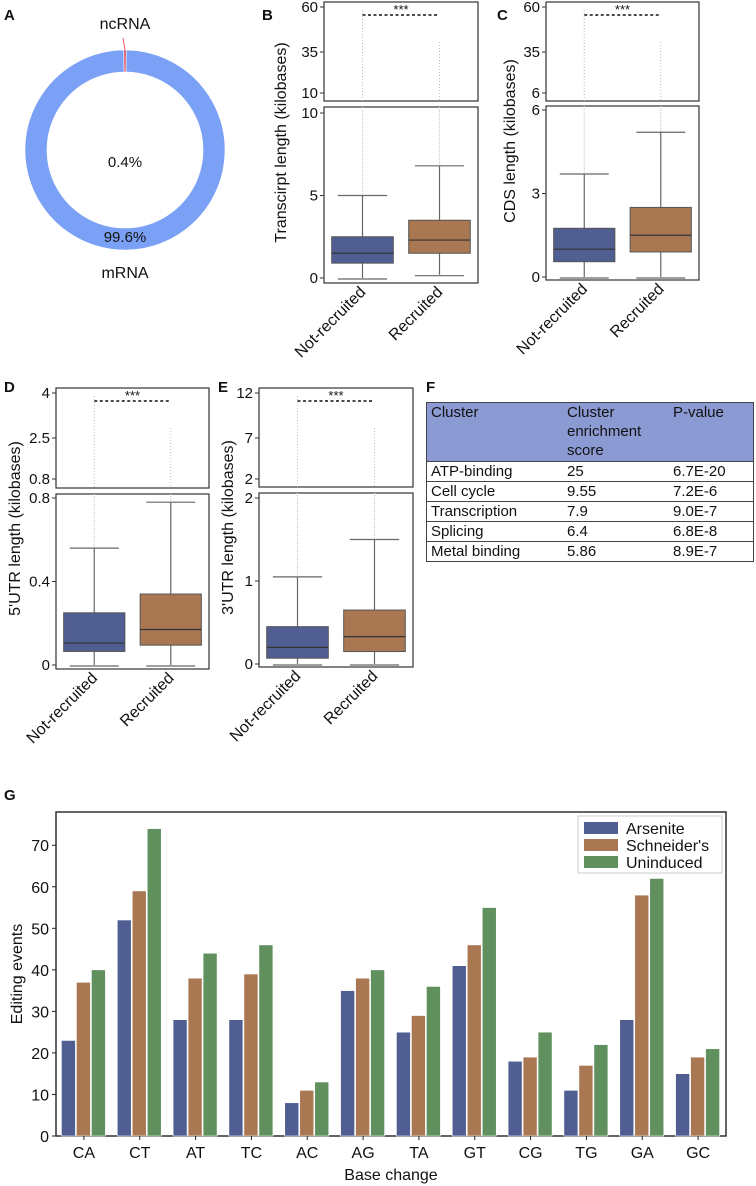 This screenshot has height=1186, width=756. I want to click on bar-uninduced-ag, so click(377, 1053).